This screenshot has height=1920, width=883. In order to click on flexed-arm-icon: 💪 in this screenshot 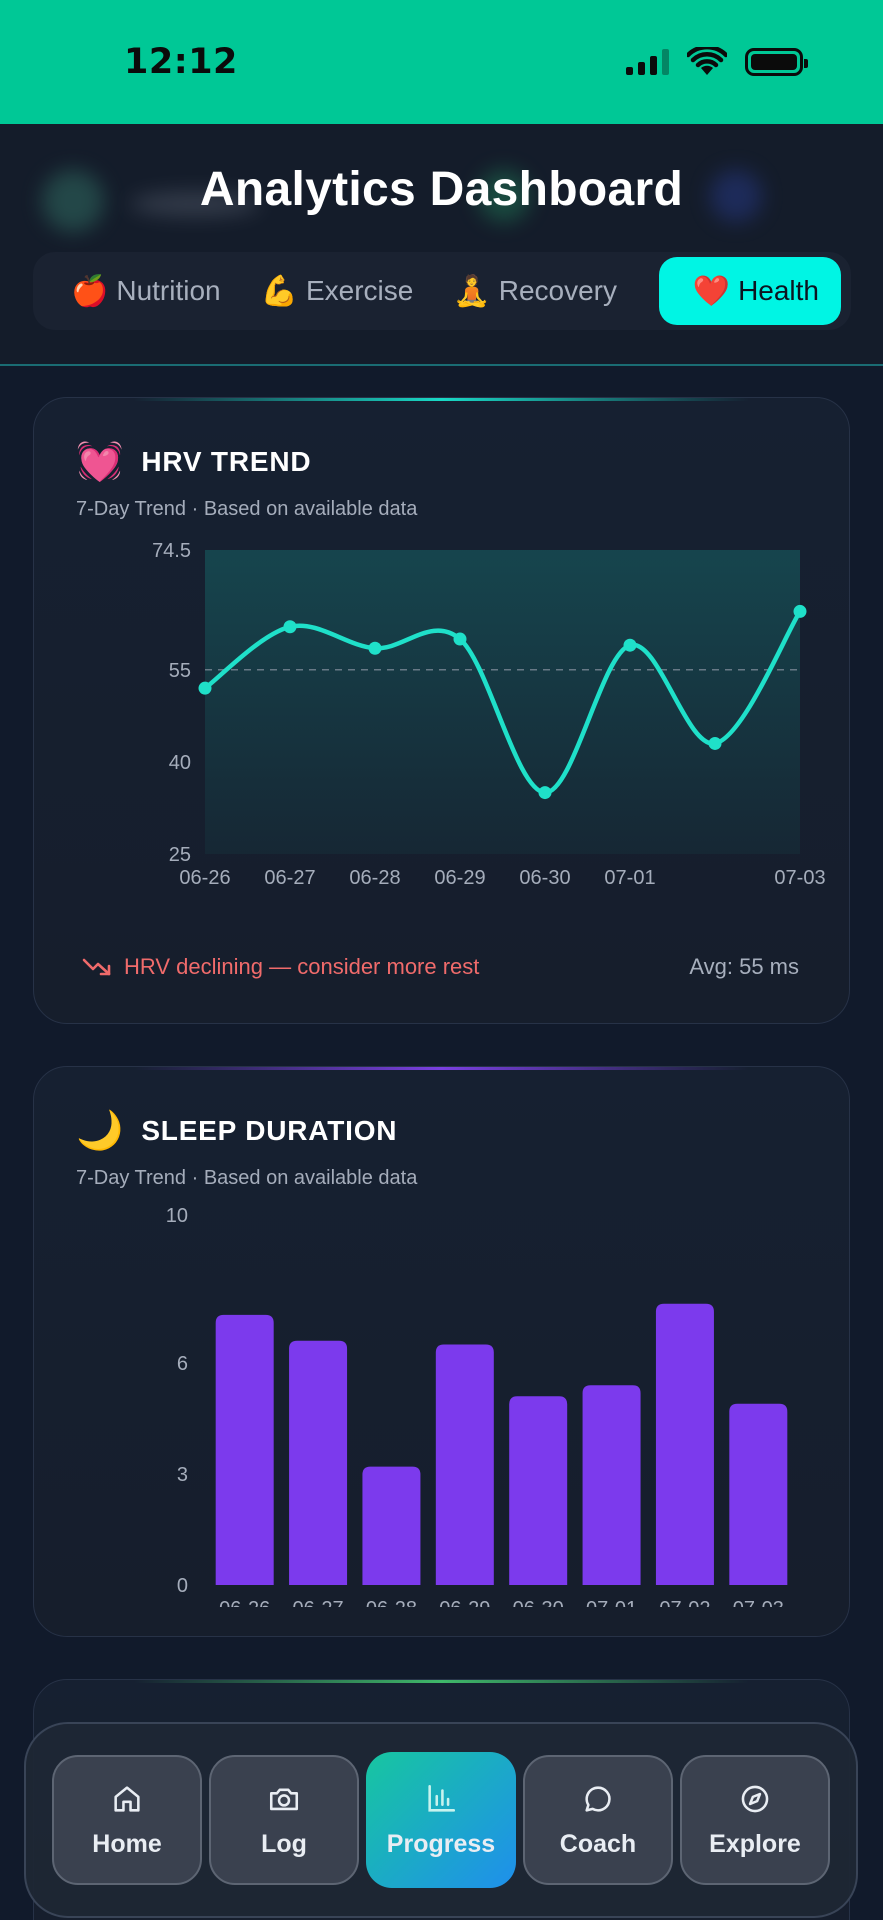, I will do `click(279, 291)`.